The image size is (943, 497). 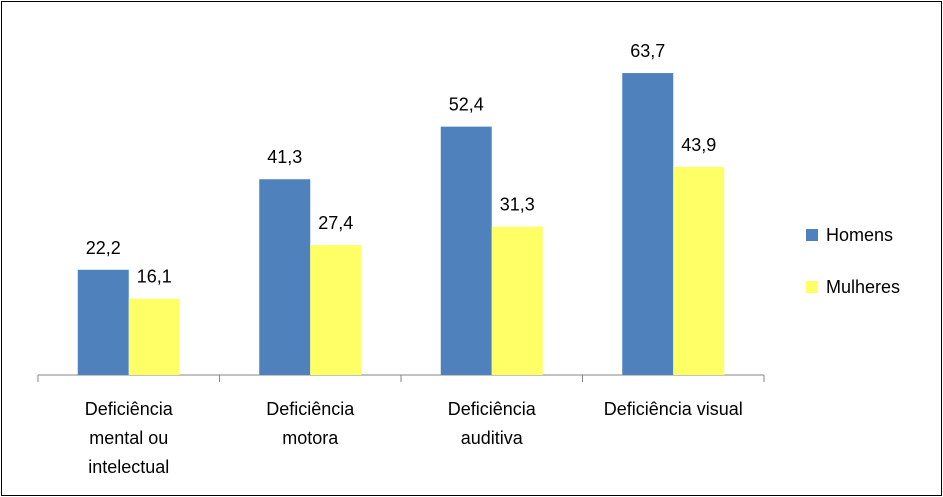 I want to click on data-label: 27,4, so click(x=335, y=223).